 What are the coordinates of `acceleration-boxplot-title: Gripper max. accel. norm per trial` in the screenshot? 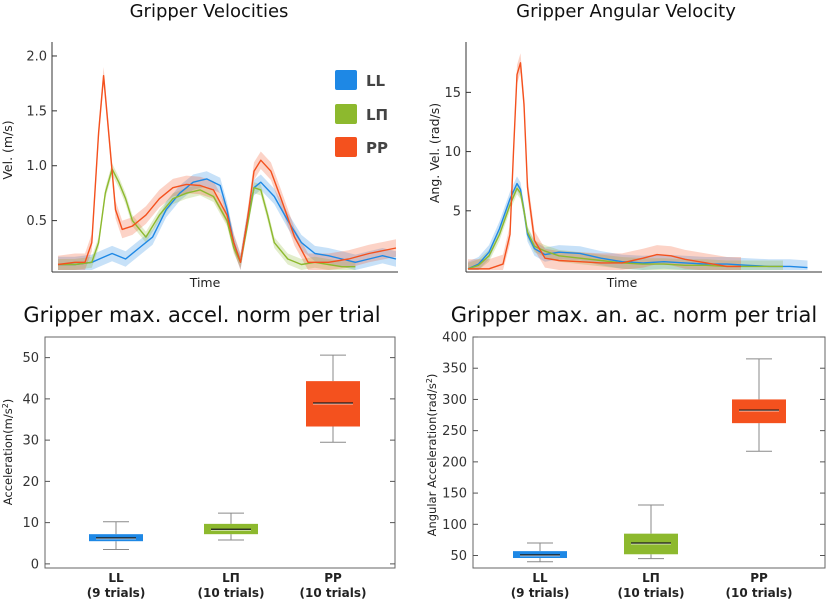 It's located at (201, 315).